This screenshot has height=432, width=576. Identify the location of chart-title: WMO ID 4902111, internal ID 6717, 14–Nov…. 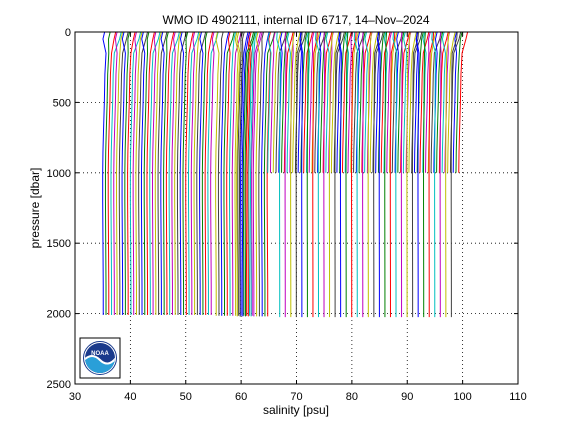
(295, 20).